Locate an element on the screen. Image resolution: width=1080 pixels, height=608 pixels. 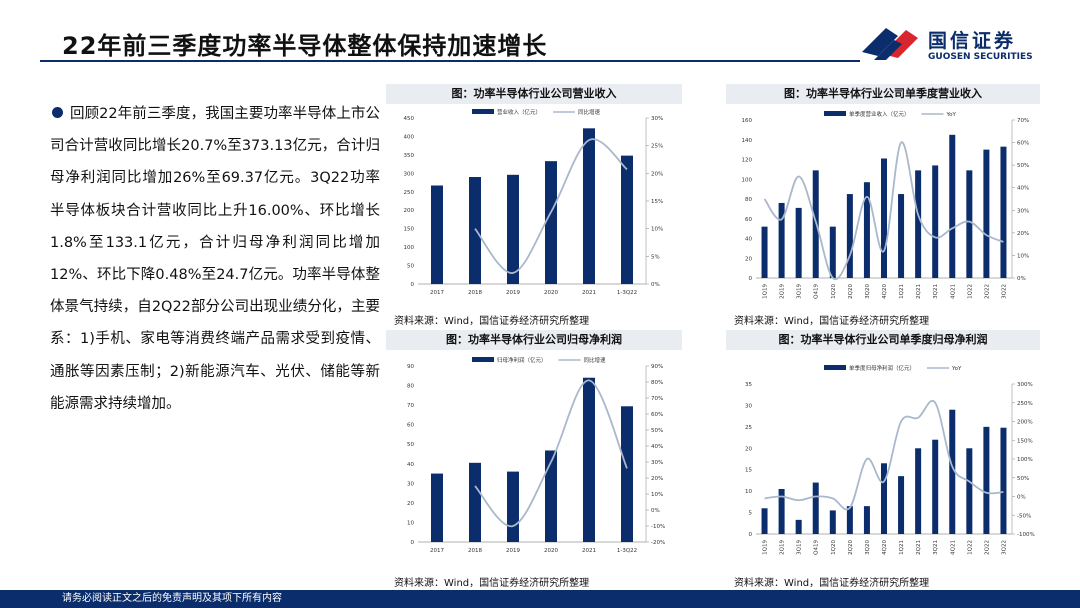
y-tick-label: 160 is located at coordinates (747, 121).